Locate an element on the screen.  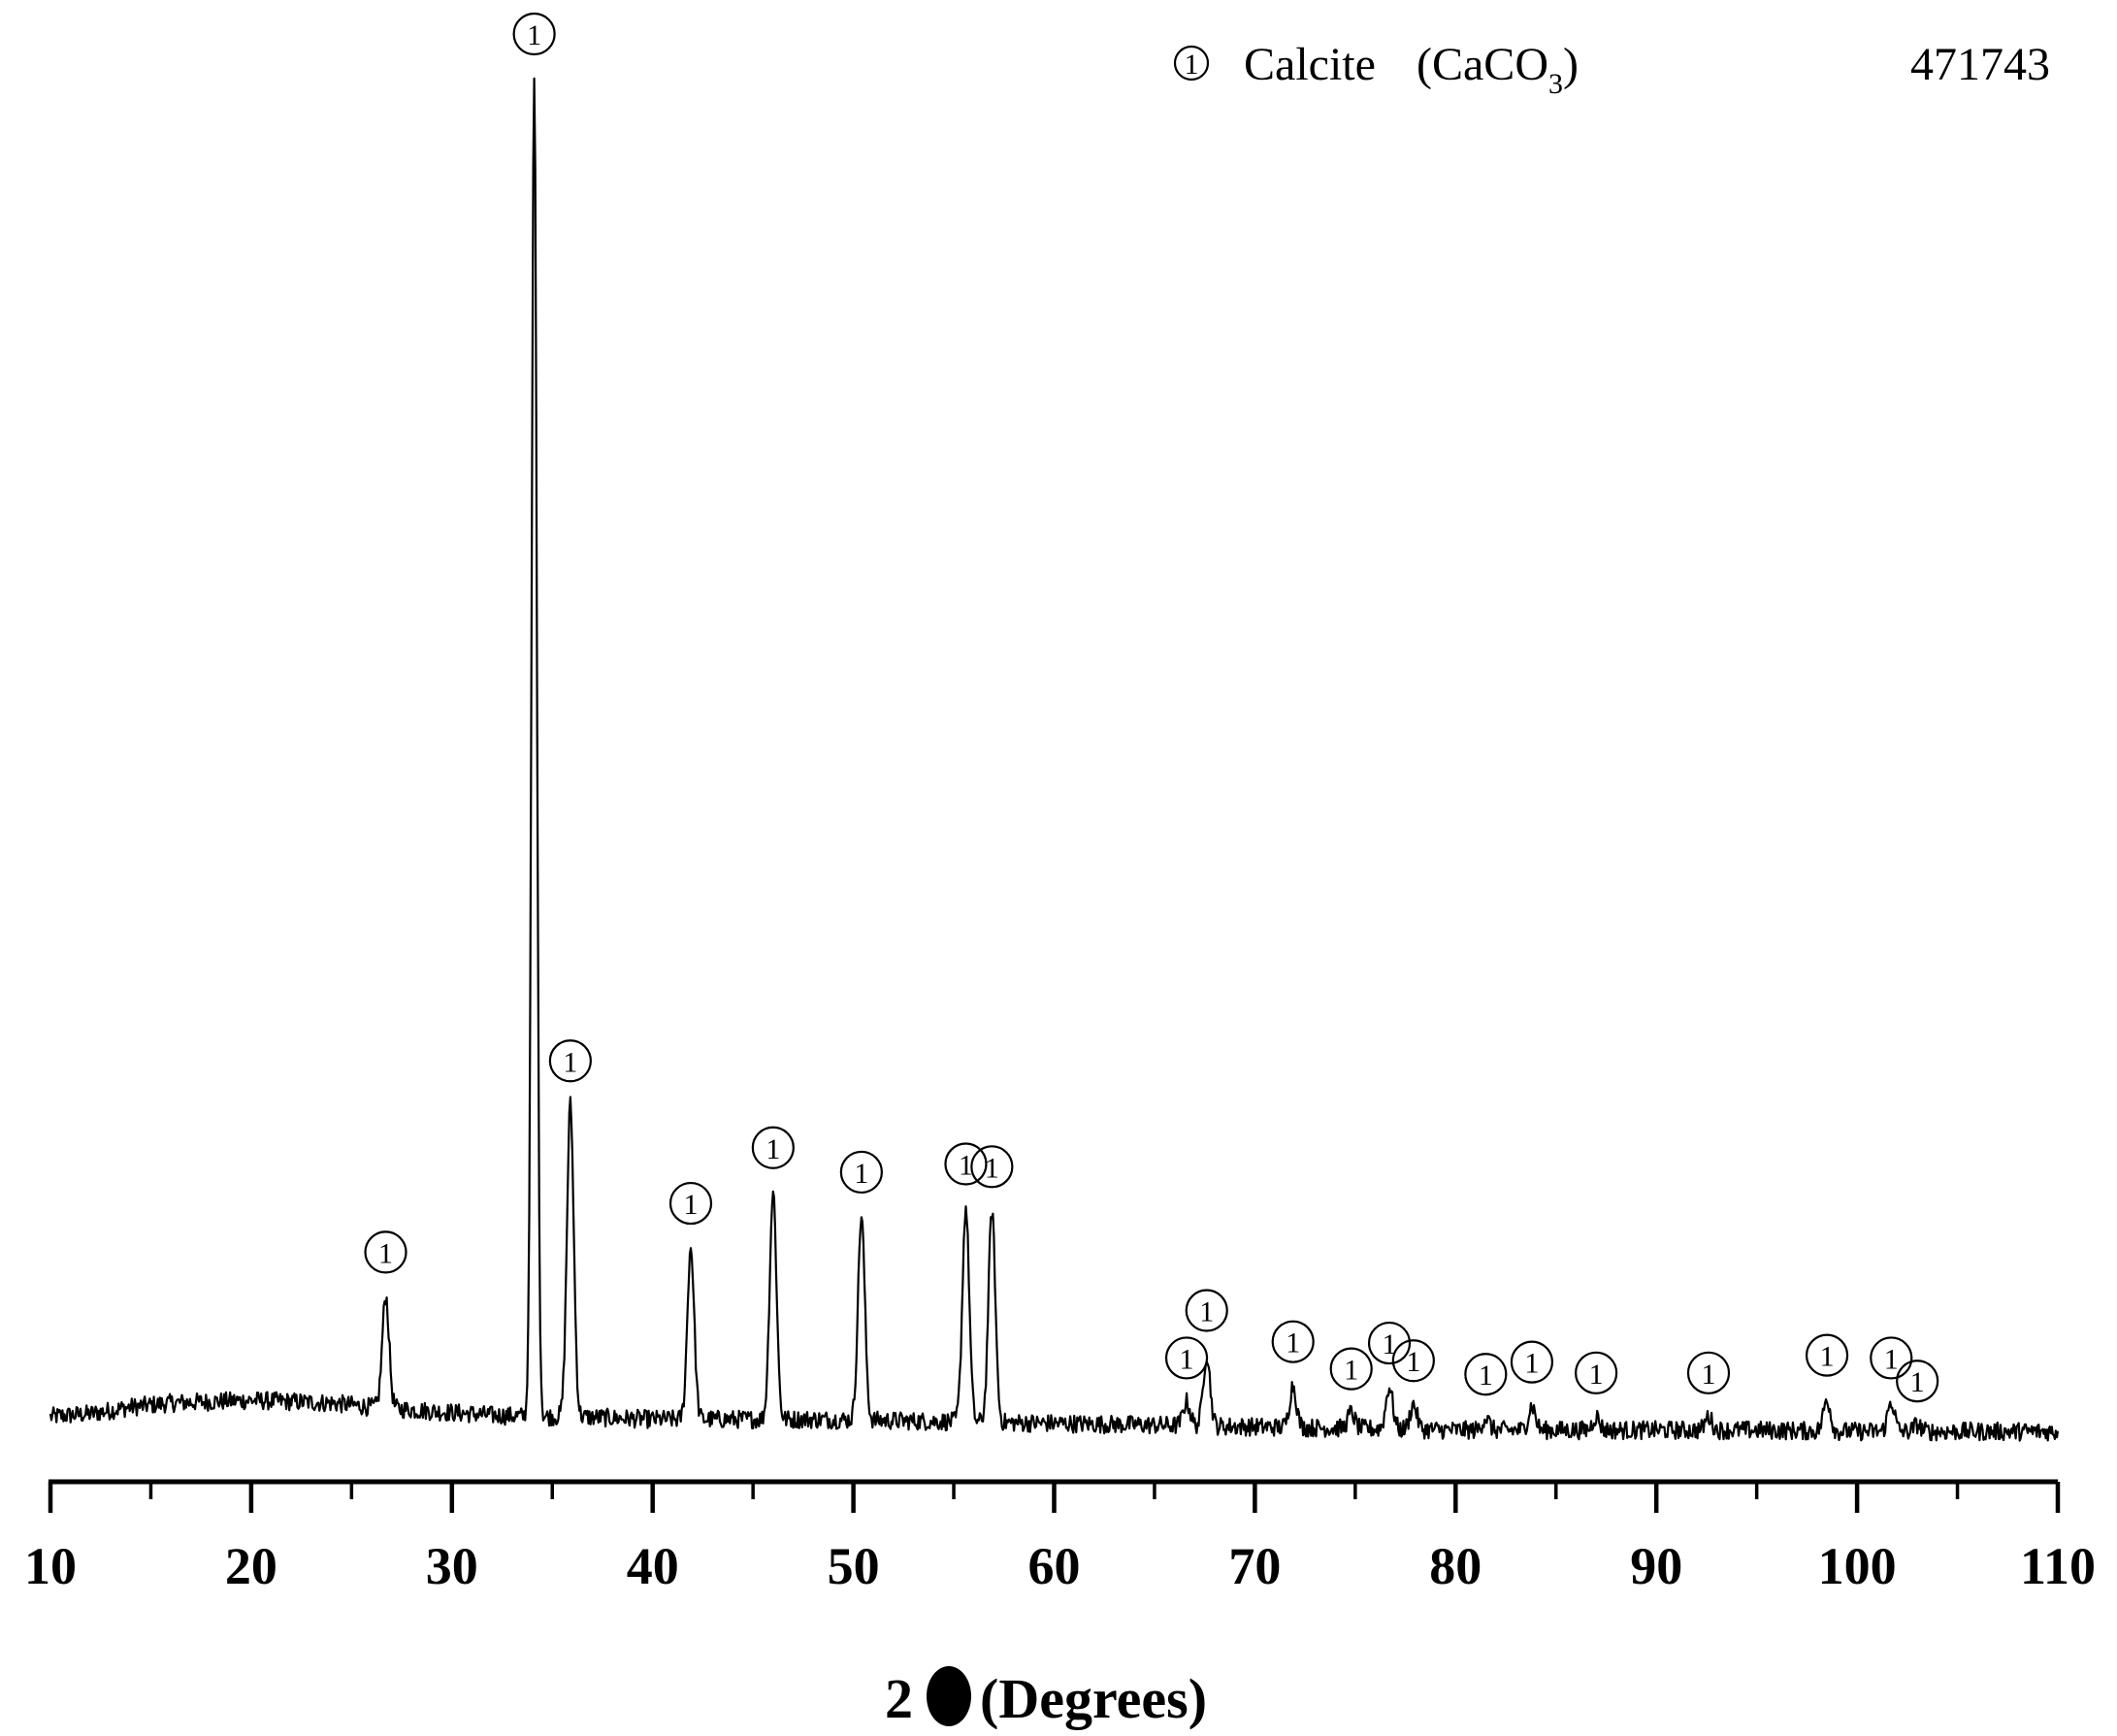
x-tick-label: 20 is located at coordinates (251, 1566).